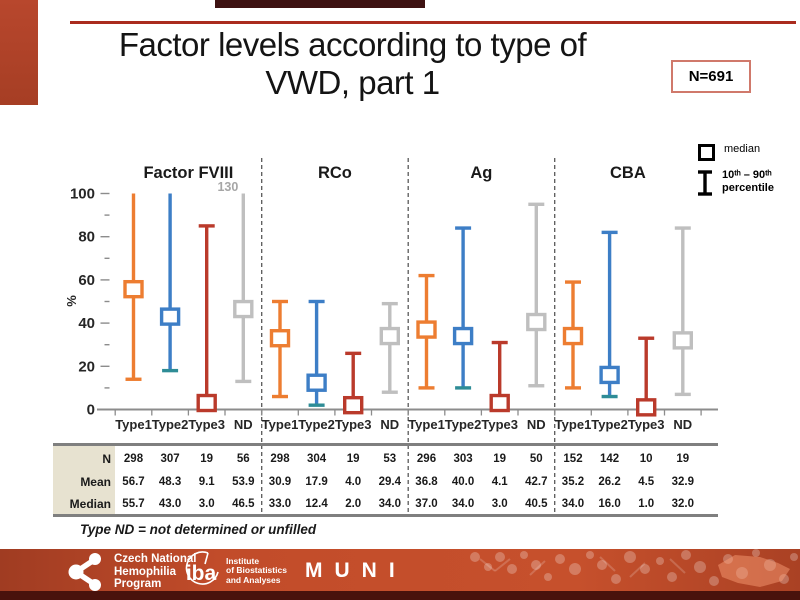 This screenshot has width=800, height=600. Describe the element at coordinates (628, 173) in the screenshot. I see `group-title: CBA` at that location.